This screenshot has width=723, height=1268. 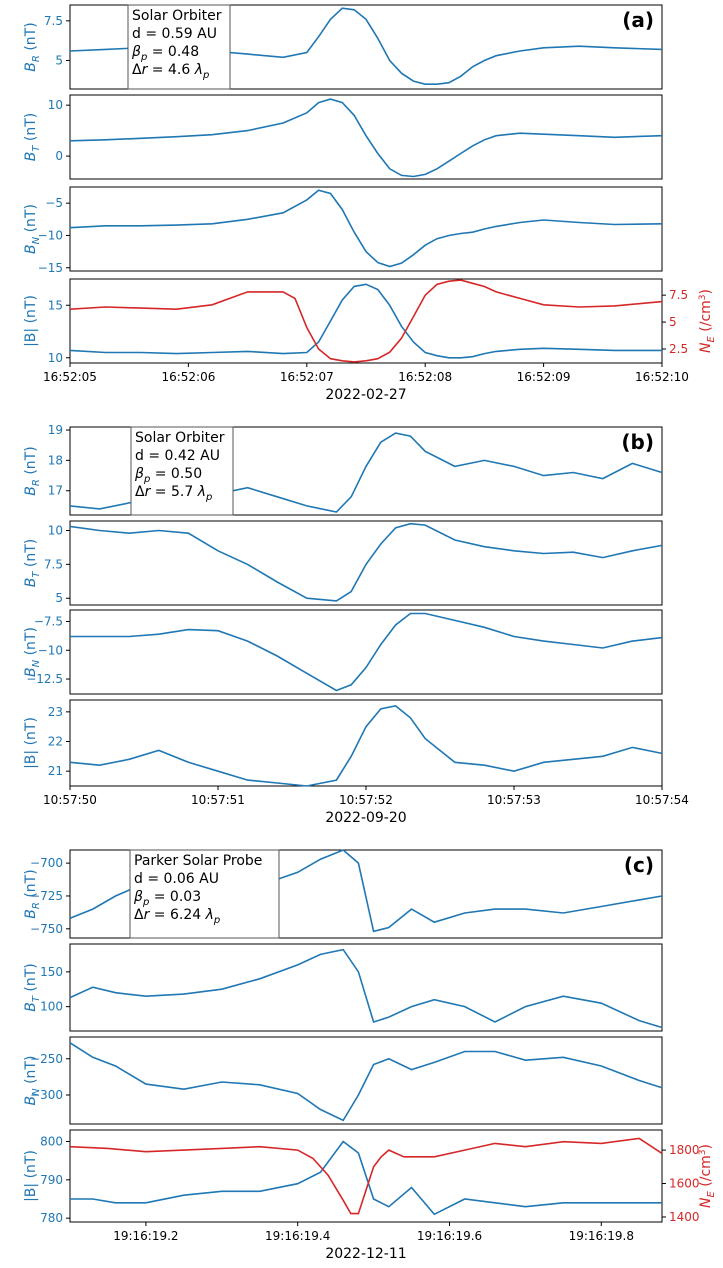 What do you see at coordinates (177, 16) in the screenshot?
I see `annotation-line: Solar Orbiter` at bounding box center [177, 16].